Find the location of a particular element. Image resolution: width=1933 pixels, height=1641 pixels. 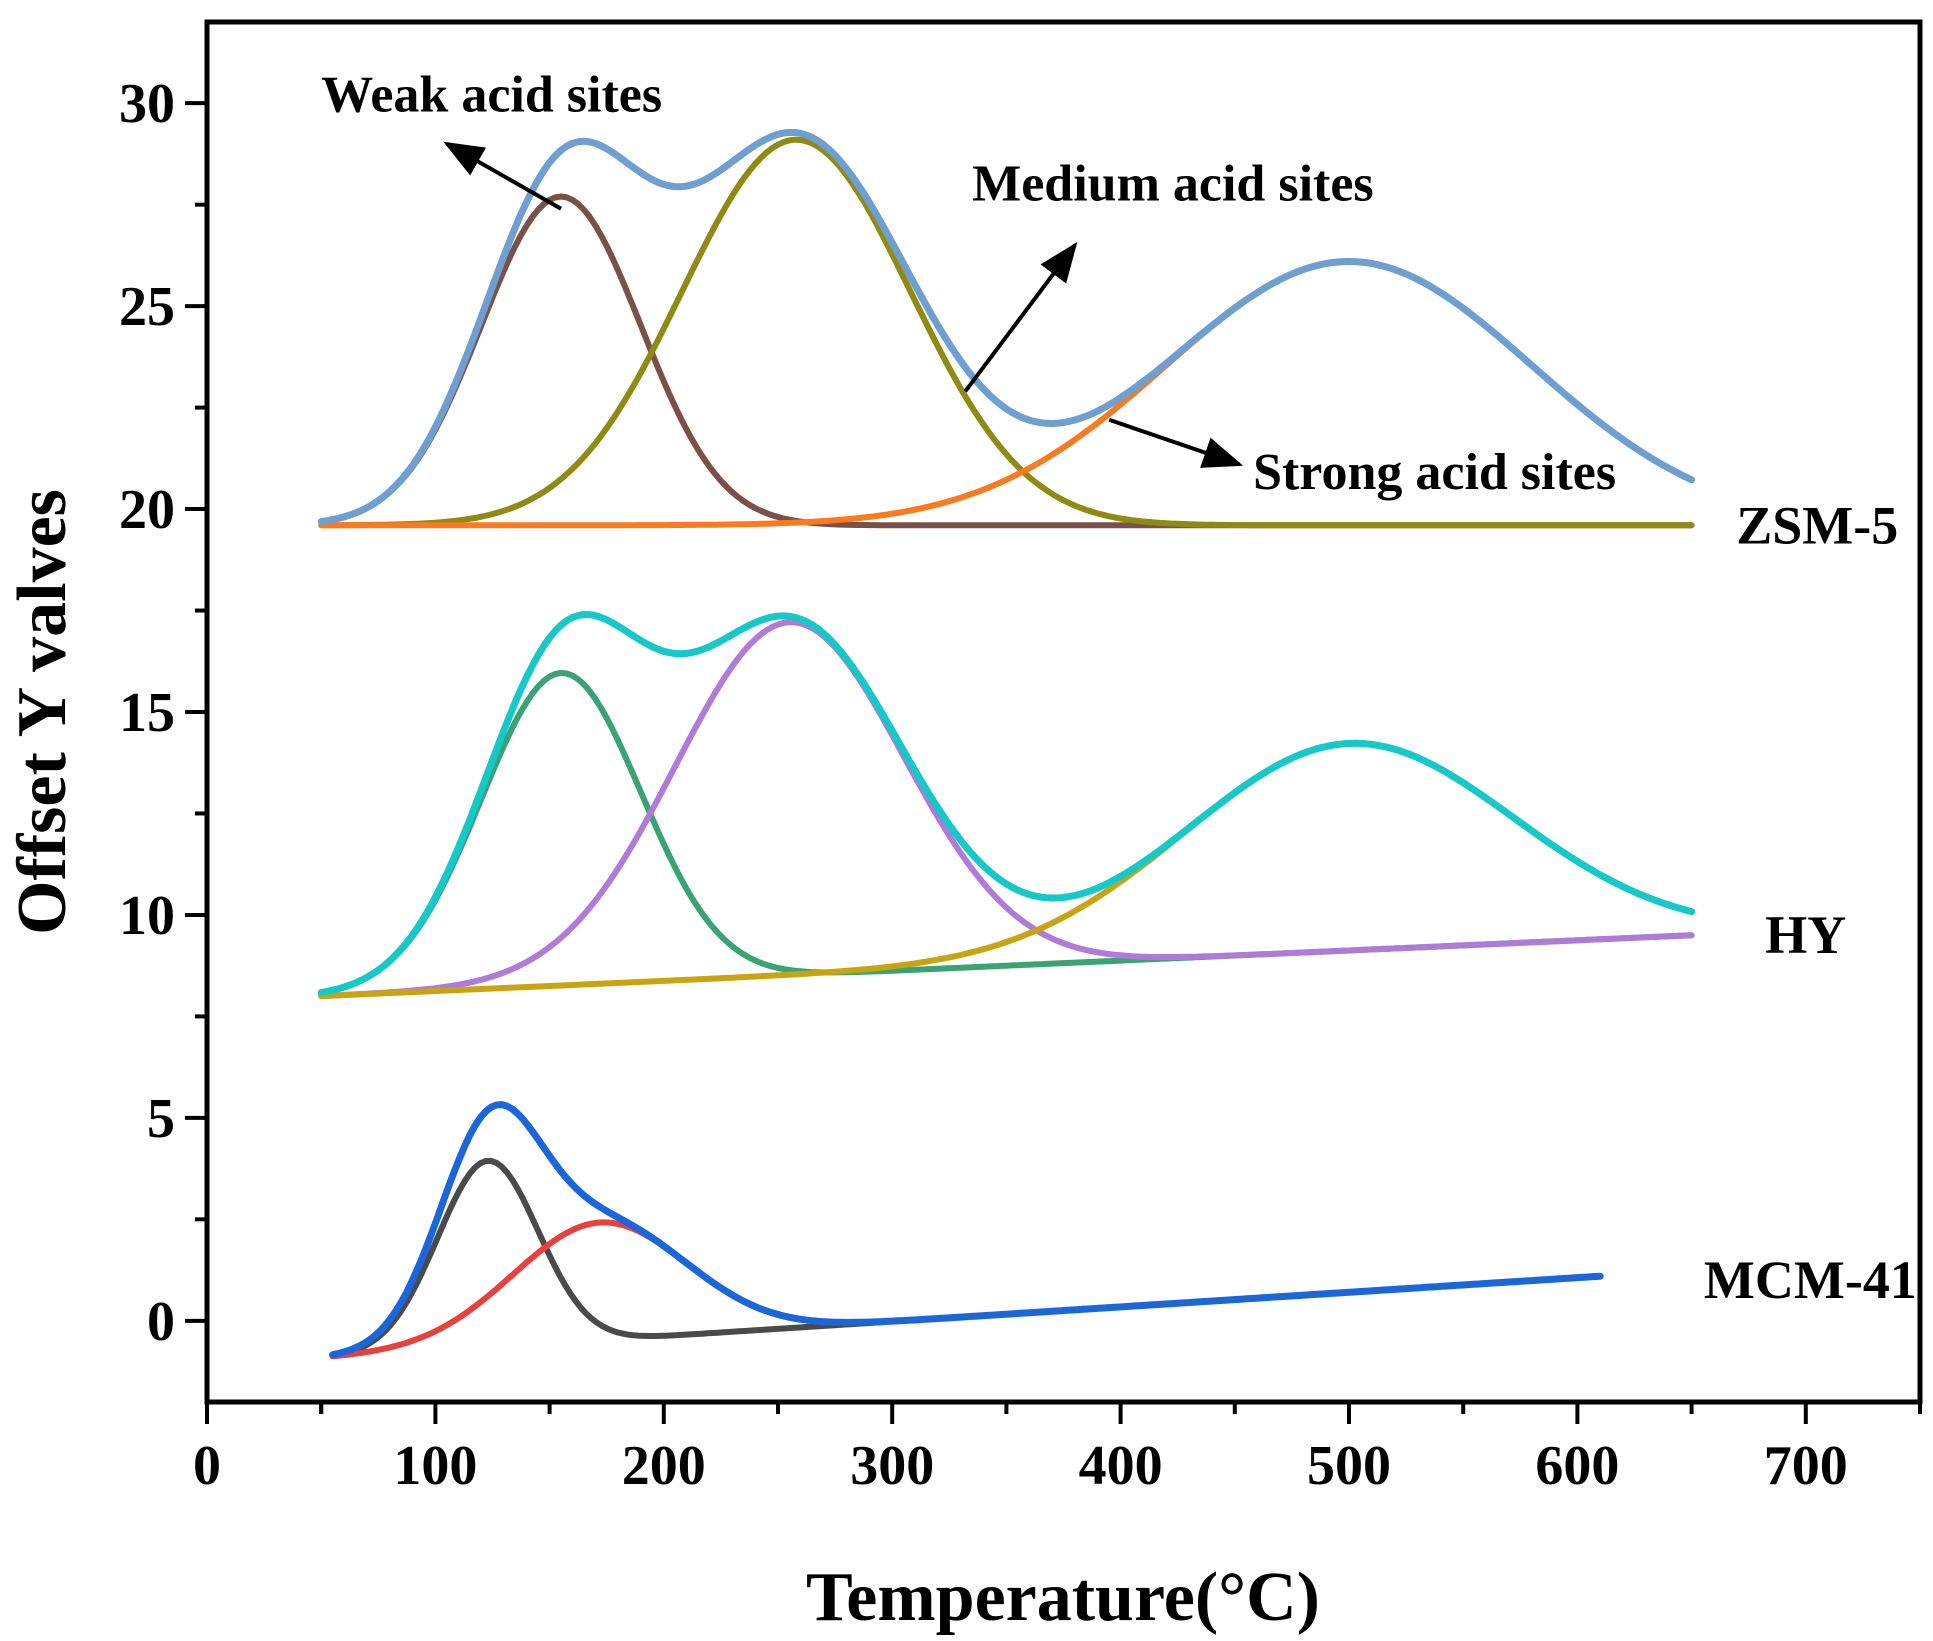

sample-labels-layer: ZSM-5 HY MCM-41 is located at coordinates (1810, 902).